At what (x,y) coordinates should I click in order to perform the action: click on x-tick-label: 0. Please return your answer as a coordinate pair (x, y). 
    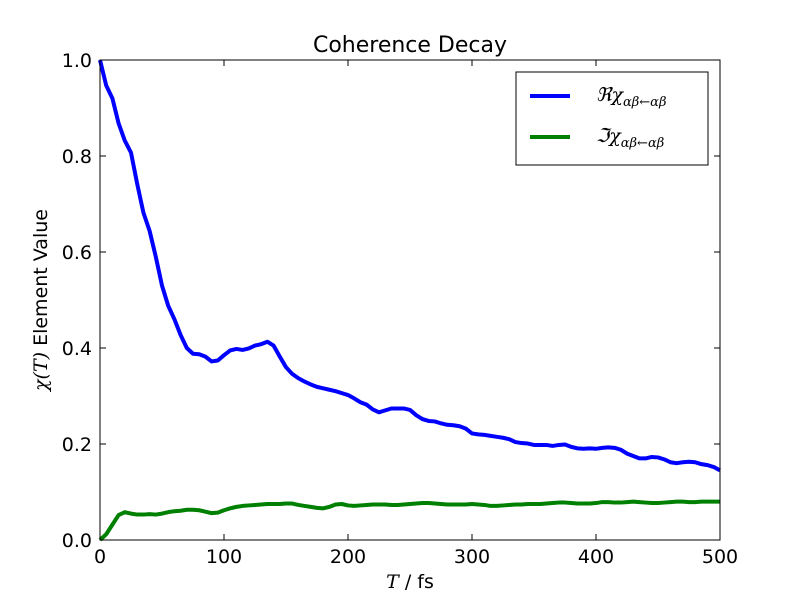
    Looking at the image, I should click on (100, 557).